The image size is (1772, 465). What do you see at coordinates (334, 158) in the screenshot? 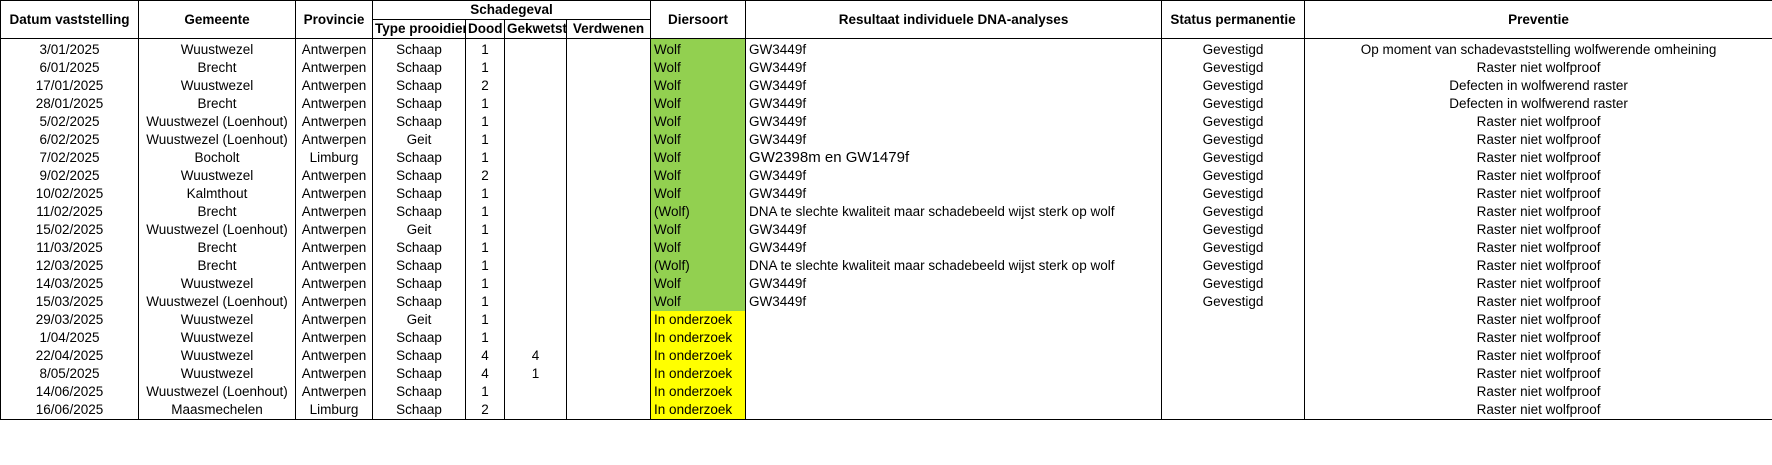
I see `cell-provincie: Limburg` at bounding box center [334, 158].